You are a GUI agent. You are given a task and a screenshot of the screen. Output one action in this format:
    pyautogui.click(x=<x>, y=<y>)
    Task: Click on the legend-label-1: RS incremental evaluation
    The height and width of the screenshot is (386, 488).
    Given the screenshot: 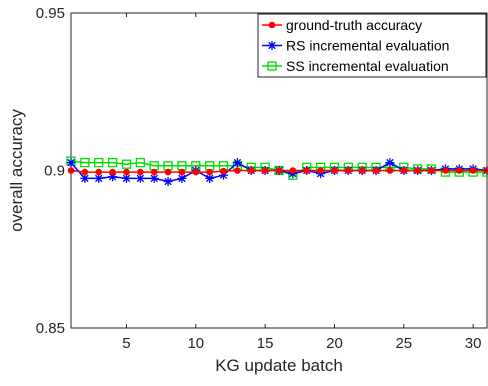 What is the action you would take?
    pyautogui.click(x=367, y=46)
    